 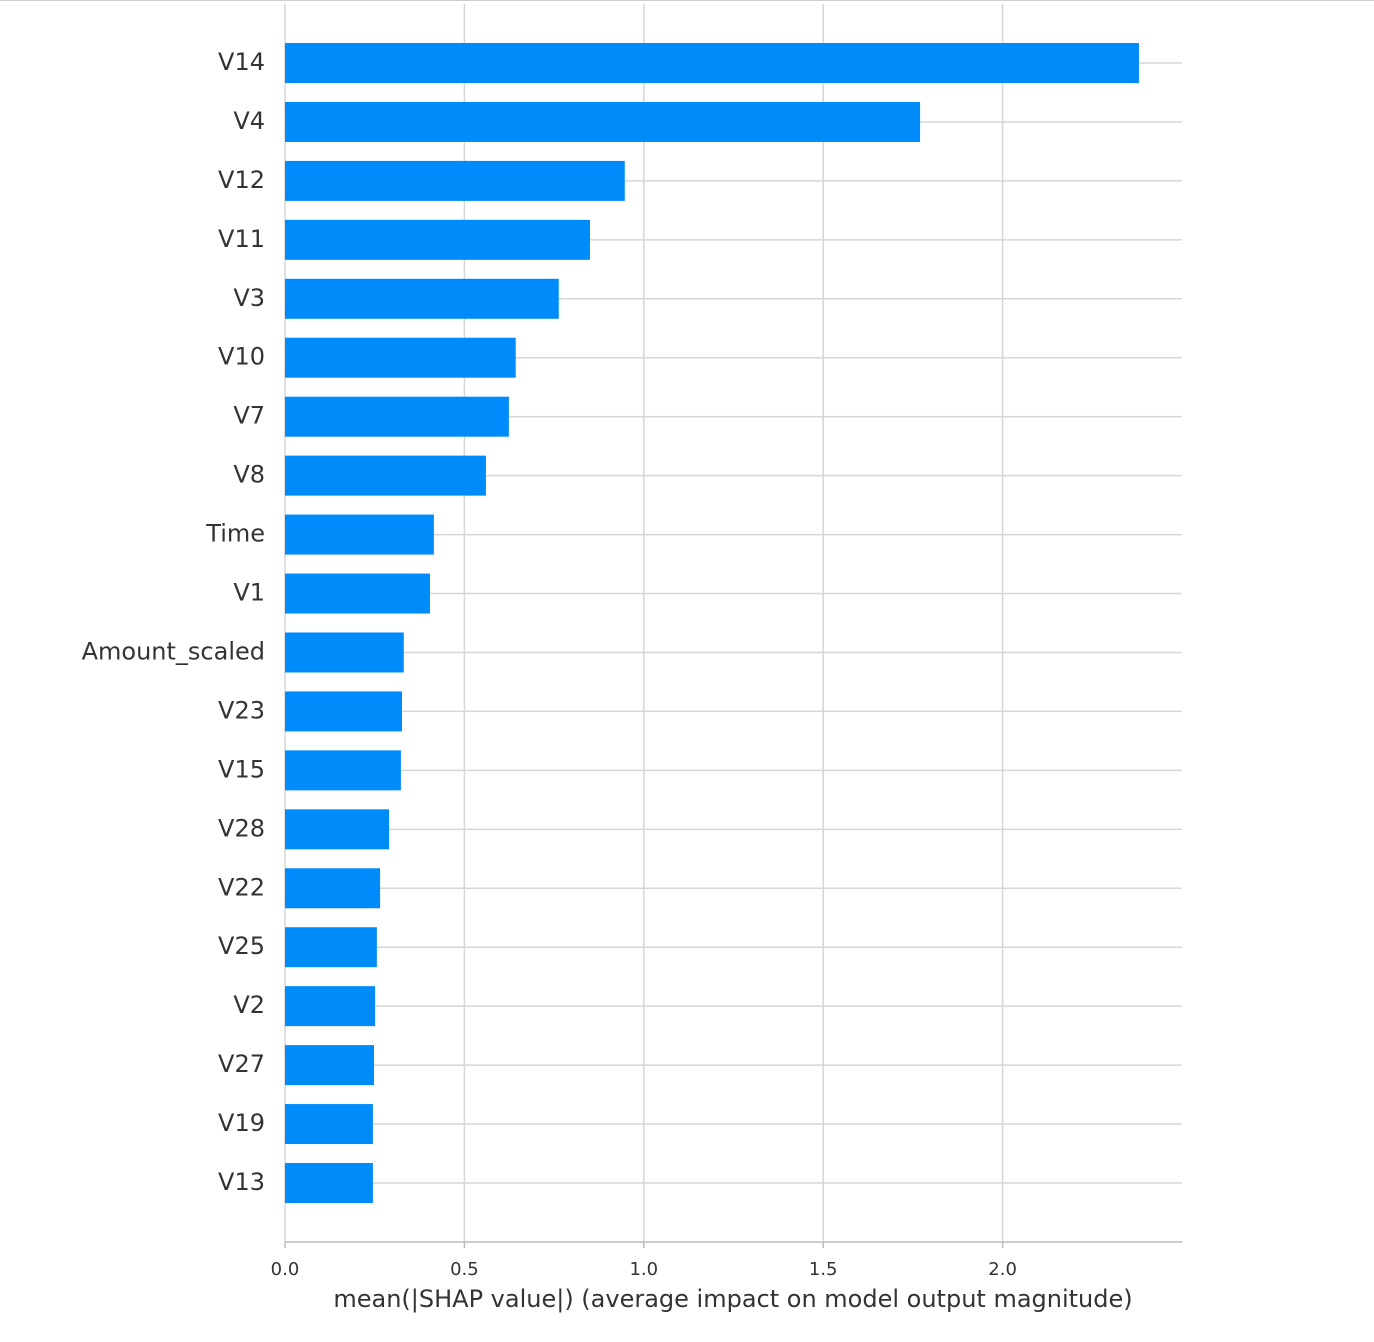 What do you see at coordinates (241, 239) in the screenshot?
I see `y-category-label: V11` at bounding box center [241, 239].